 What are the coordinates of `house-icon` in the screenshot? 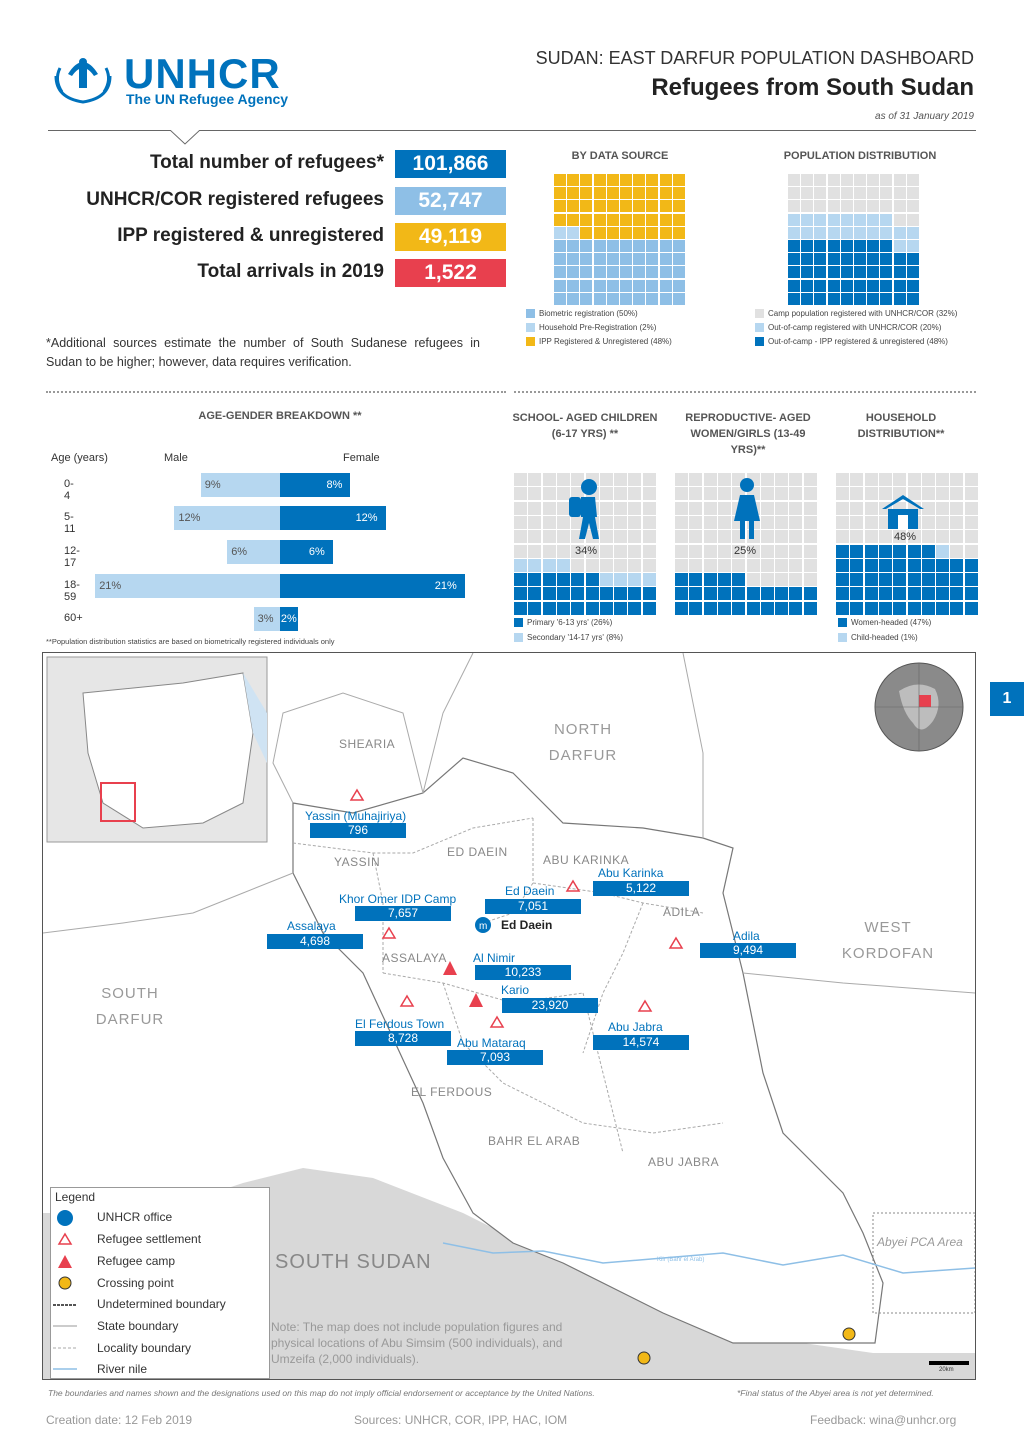 It's located at (903, 512).